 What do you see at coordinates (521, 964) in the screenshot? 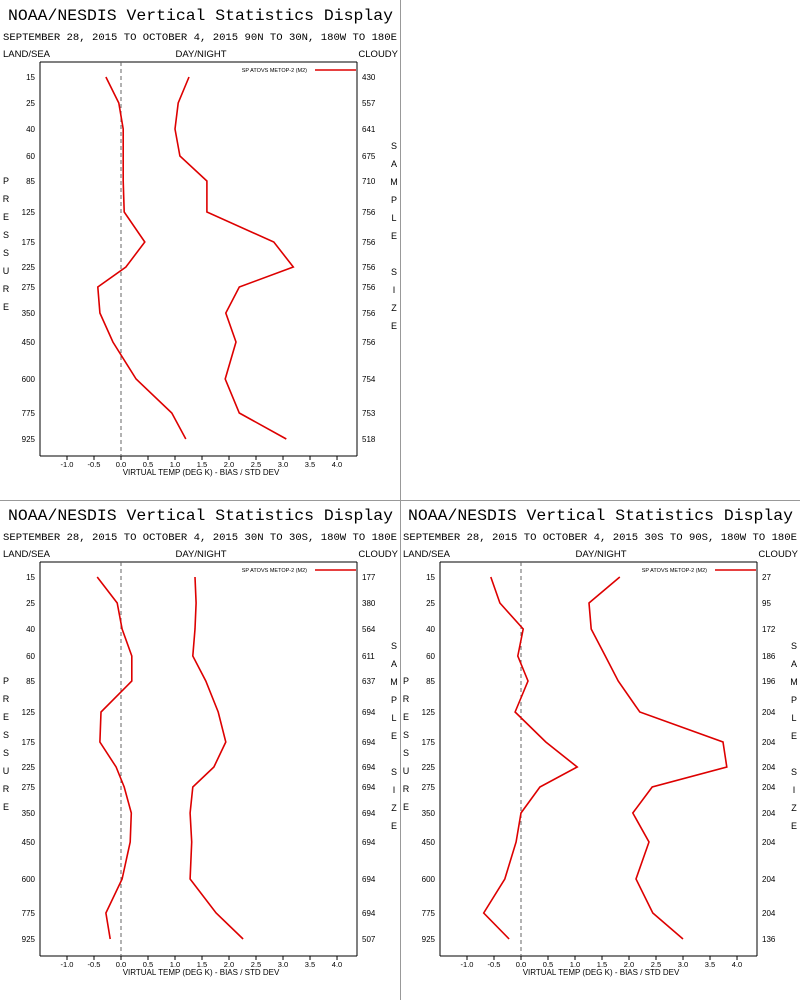
I see `x-tick-label: 0.0` at bounding box center [521, 964].